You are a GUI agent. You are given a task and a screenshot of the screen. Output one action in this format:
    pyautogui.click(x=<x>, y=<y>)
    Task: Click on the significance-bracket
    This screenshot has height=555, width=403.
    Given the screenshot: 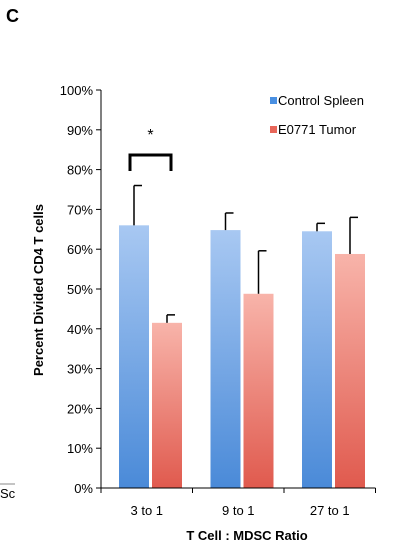 What is the action you would take?
    pyautogui.click(x=150, y=162)
    